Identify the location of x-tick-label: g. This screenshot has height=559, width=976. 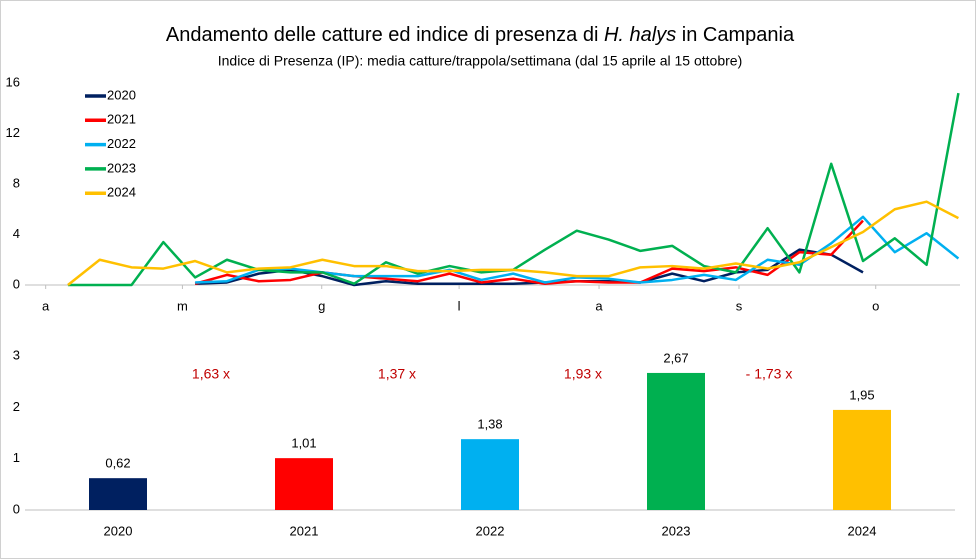
(321, 305).